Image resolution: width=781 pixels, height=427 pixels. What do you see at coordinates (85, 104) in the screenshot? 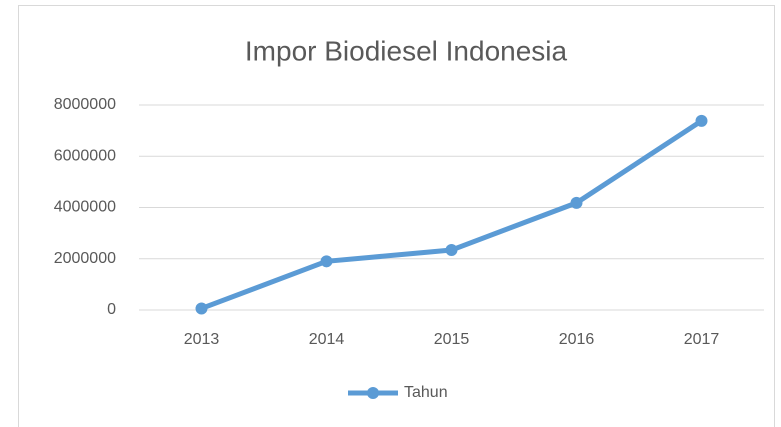
I see `y-tick-label: 8000000` at bounding box center [85, 104].